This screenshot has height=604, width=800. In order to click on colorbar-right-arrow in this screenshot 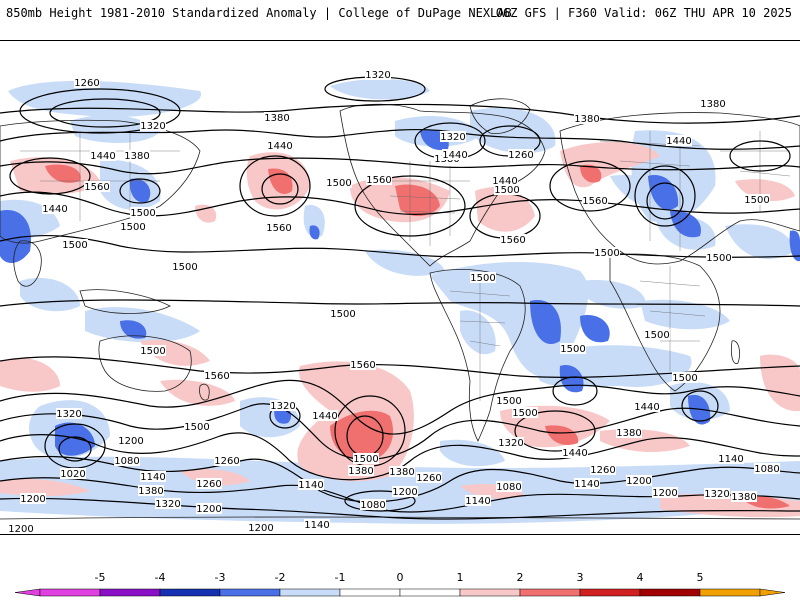, I will do `click(772, 592)`.